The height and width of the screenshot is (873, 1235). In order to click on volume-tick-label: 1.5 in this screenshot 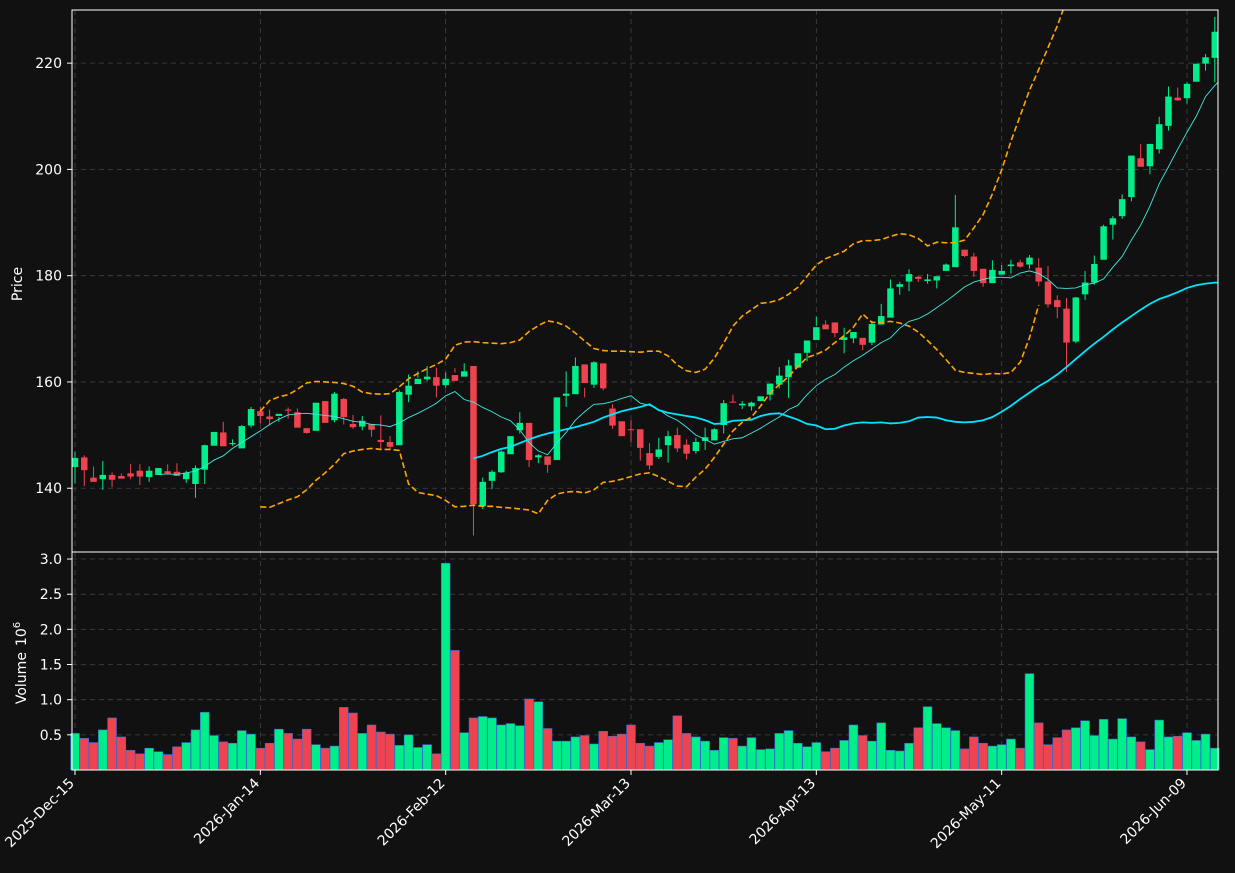, I will do `click(51, 666)`.